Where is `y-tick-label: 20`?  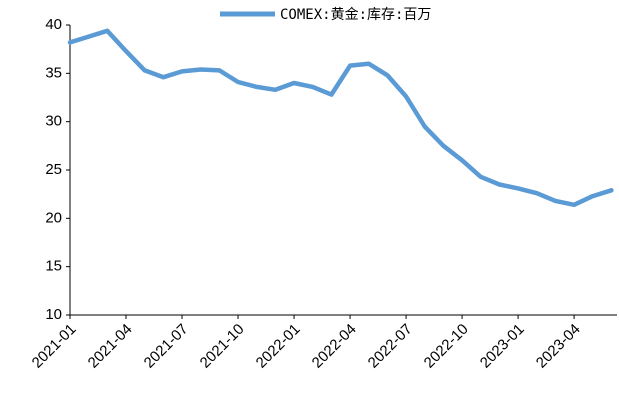
y-tick-label: 20 is located at coordinates (53, 217).